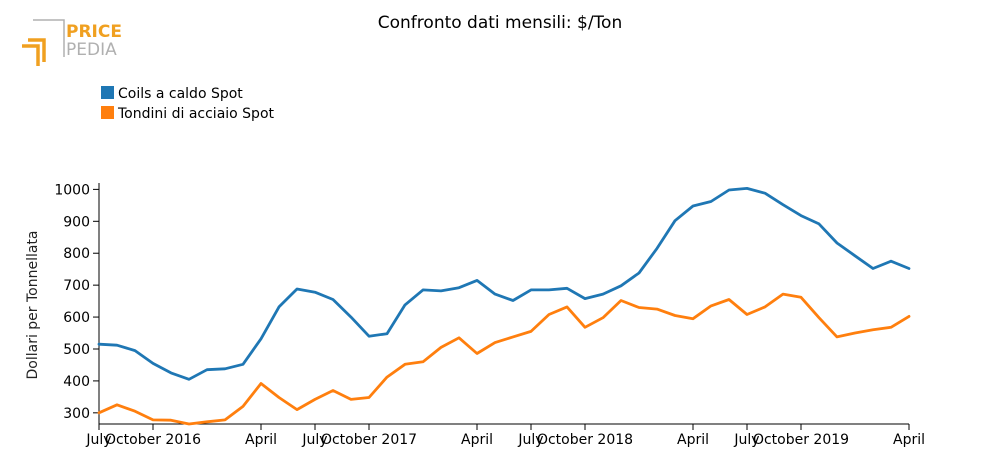 This screenshot has width=1000, height=475. Describe the element at coordinates (746, 440) in the screenshot. I see `x-tick-label: July` at that location.